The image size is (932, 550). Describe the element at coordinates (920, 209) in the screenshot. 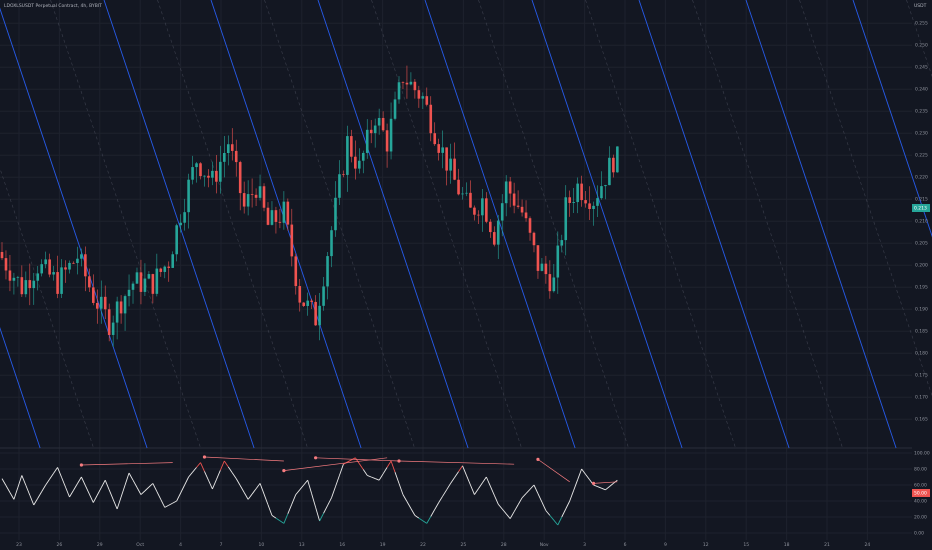

I see `last-price-value: 0.213` at that location.